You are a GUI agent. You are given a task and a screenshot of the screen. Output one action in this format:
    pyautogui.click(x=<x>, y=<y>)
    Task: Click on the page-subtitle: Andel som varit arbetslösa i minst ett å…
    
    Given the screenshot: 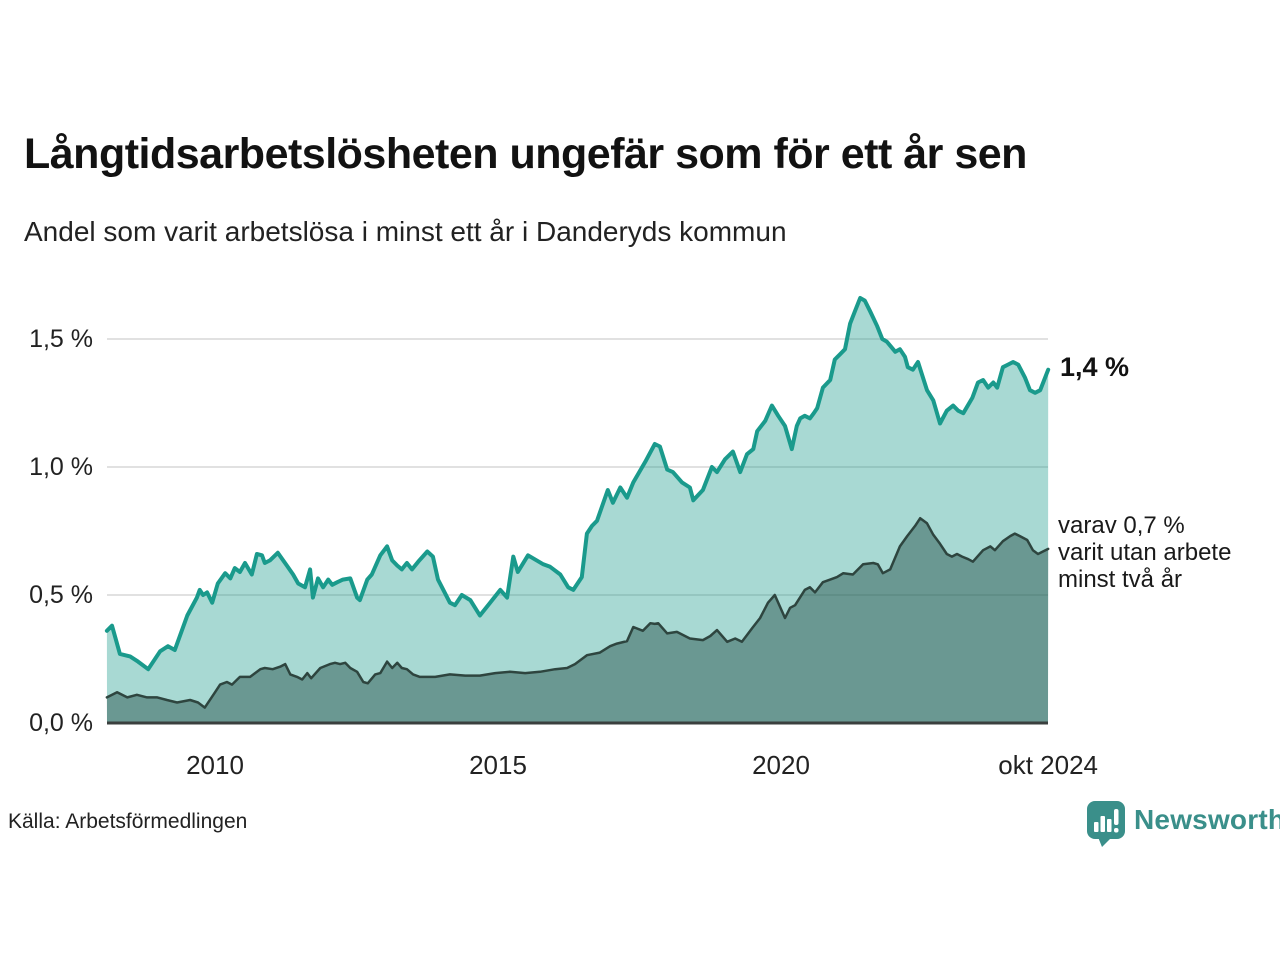 What is the action you would take?
    pyautogui.click(x=405, y=231)
    